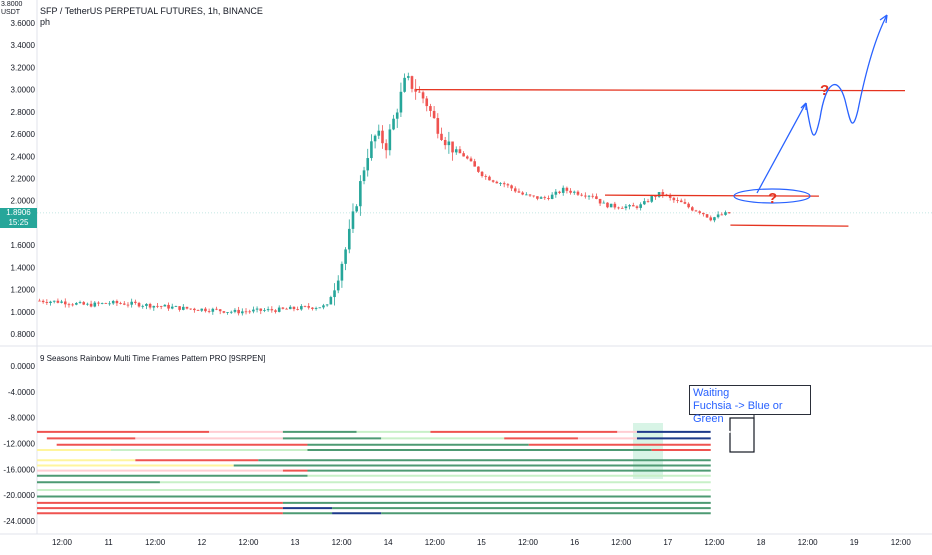  I want to click on indicator-tick-label: -20.0000, so click(19, 495).